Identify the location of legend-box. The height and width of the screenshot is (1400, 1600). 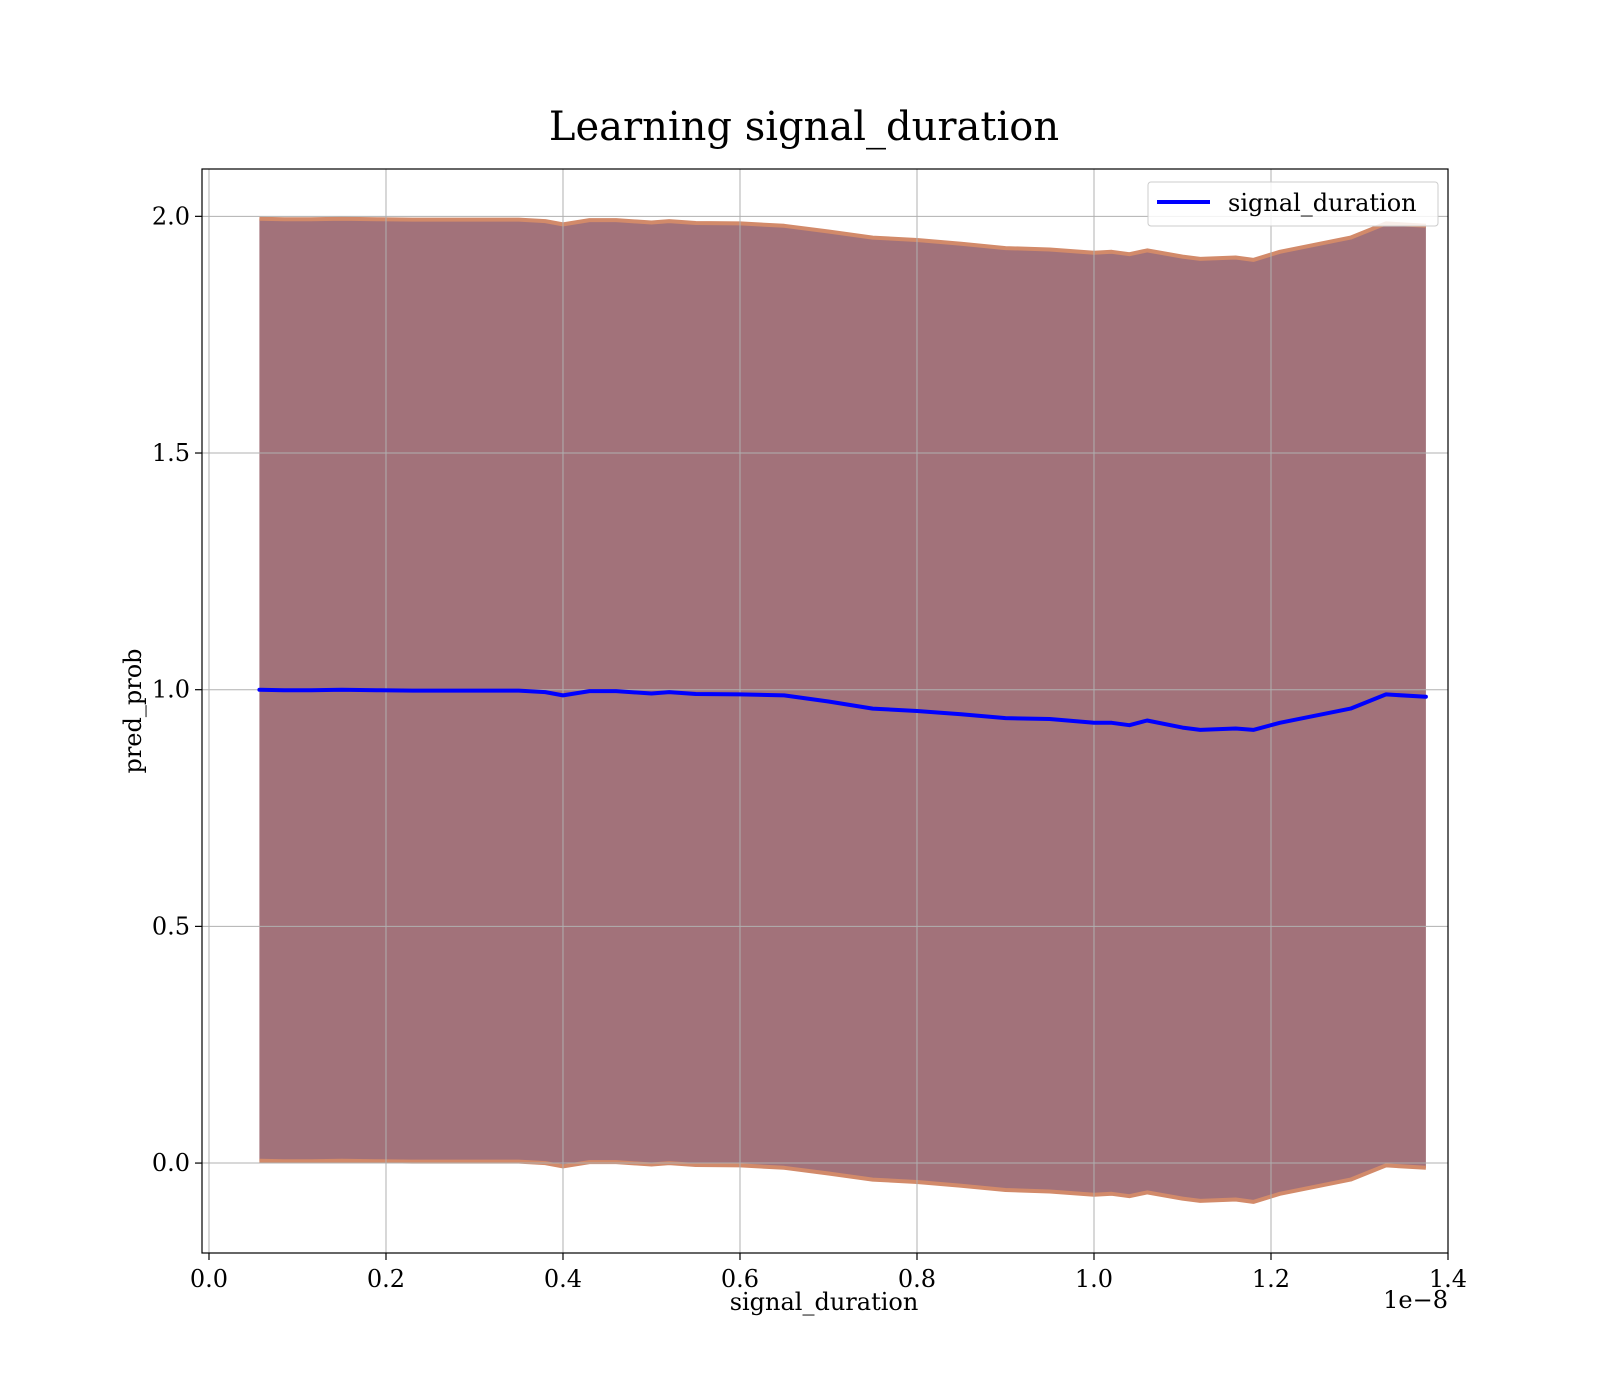
(1293, 204).